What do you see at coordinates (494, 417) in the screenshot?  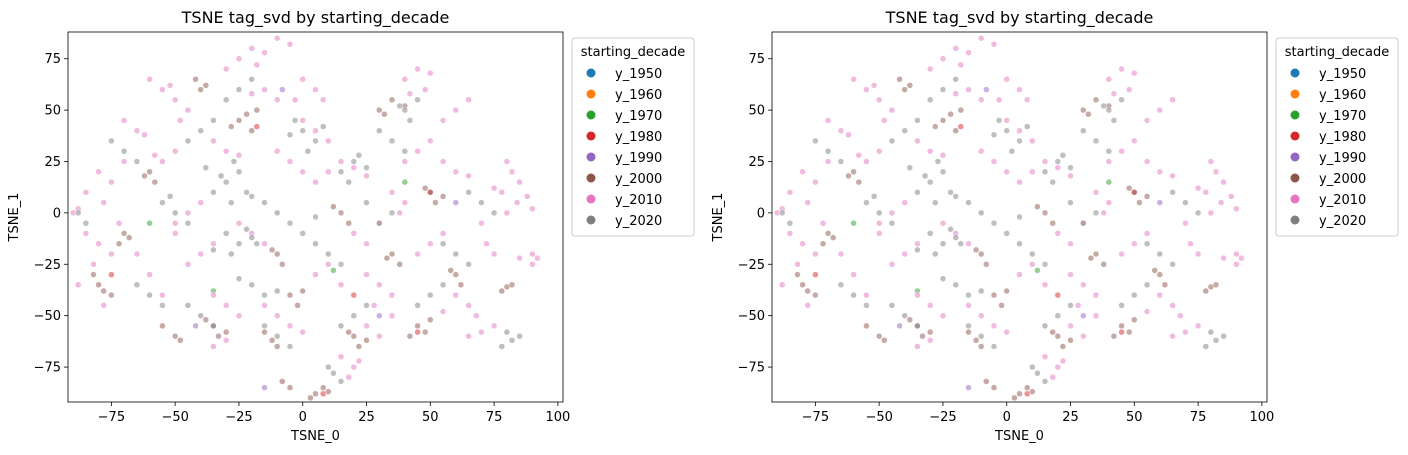 I see `x-tick-label: 75` at bounding box center [494, 417].